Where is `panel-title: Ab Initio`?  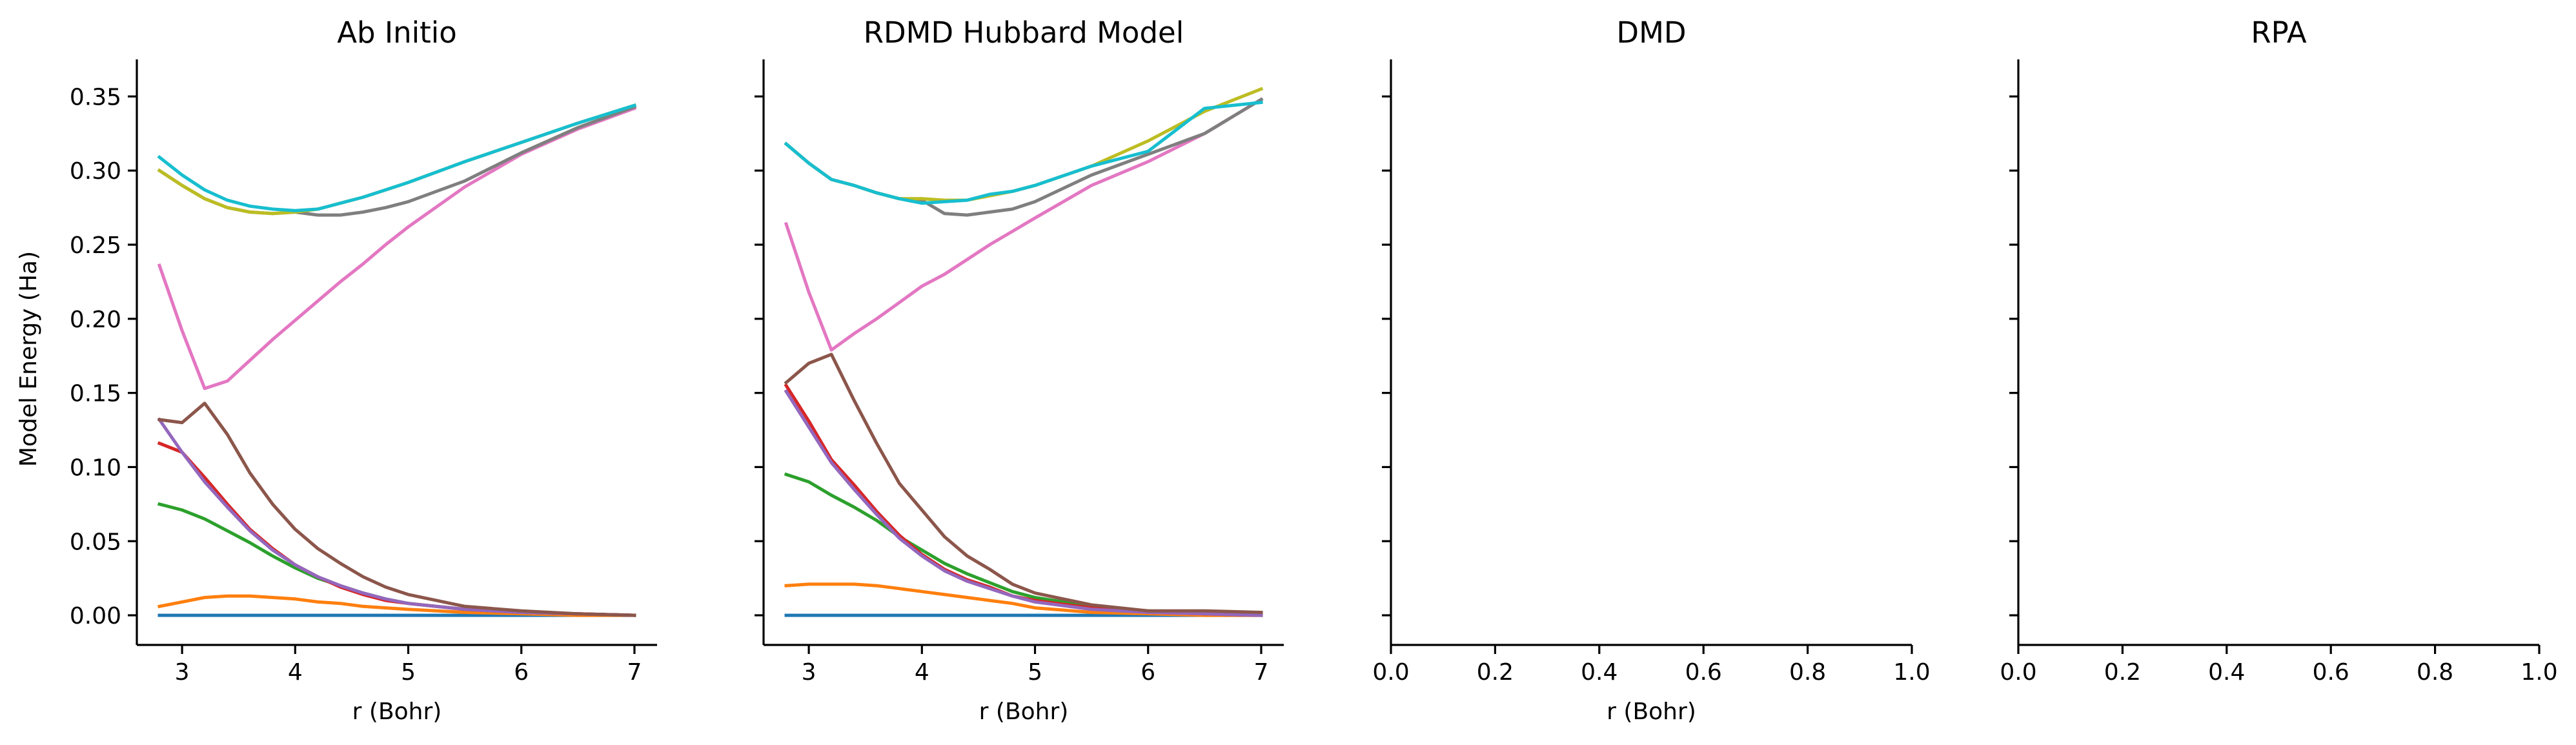 panel-title: Ab Initio is located at coordinates (397, 32).